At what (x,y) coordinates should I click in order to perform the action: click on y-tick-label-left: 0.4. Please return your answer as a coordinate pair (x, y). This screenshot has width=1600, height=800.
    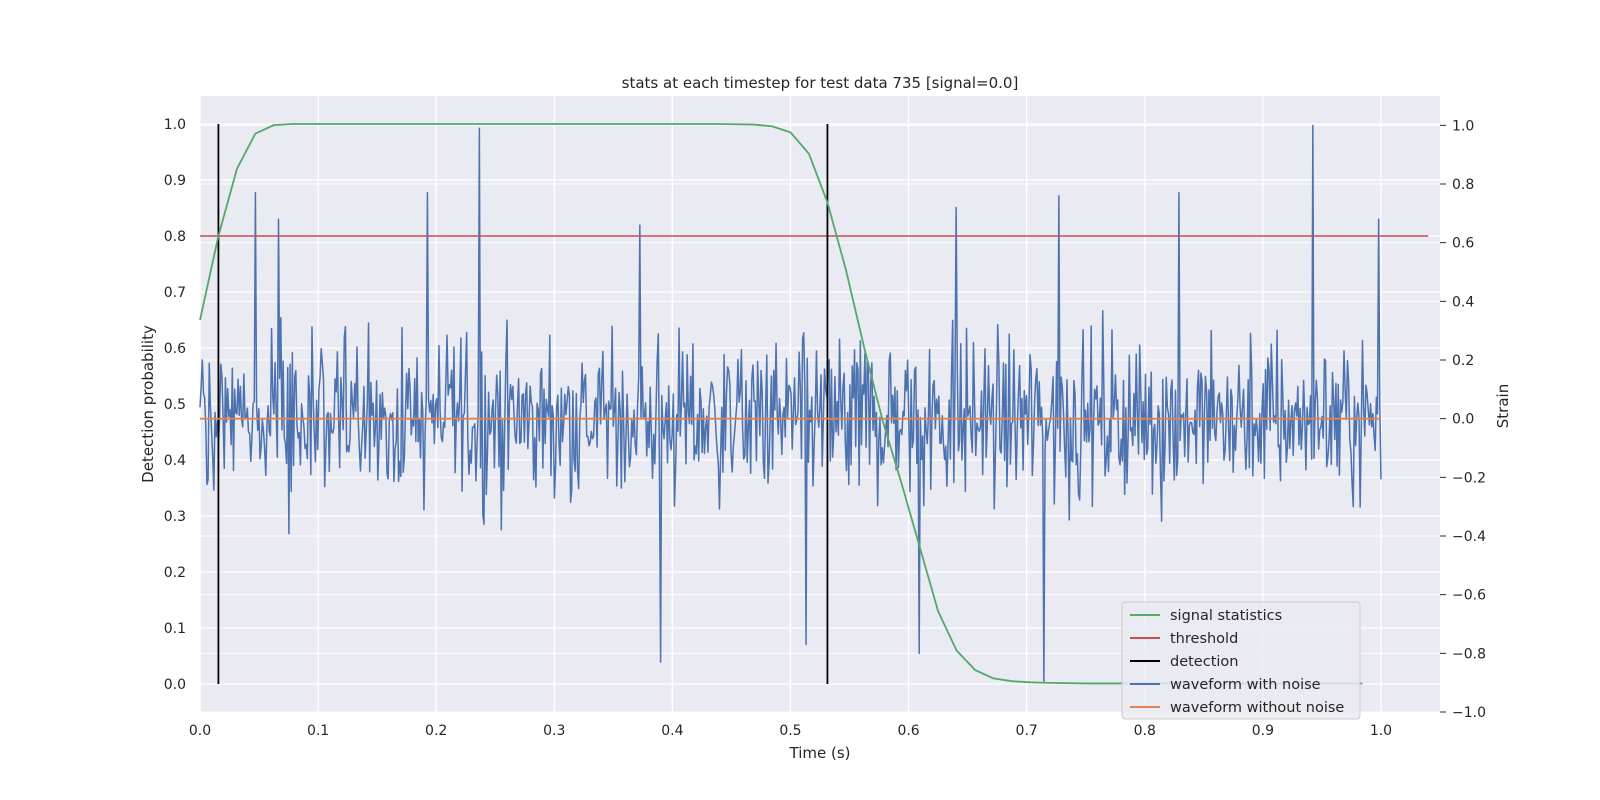
    Looking at the image, I should click on (175, 461).